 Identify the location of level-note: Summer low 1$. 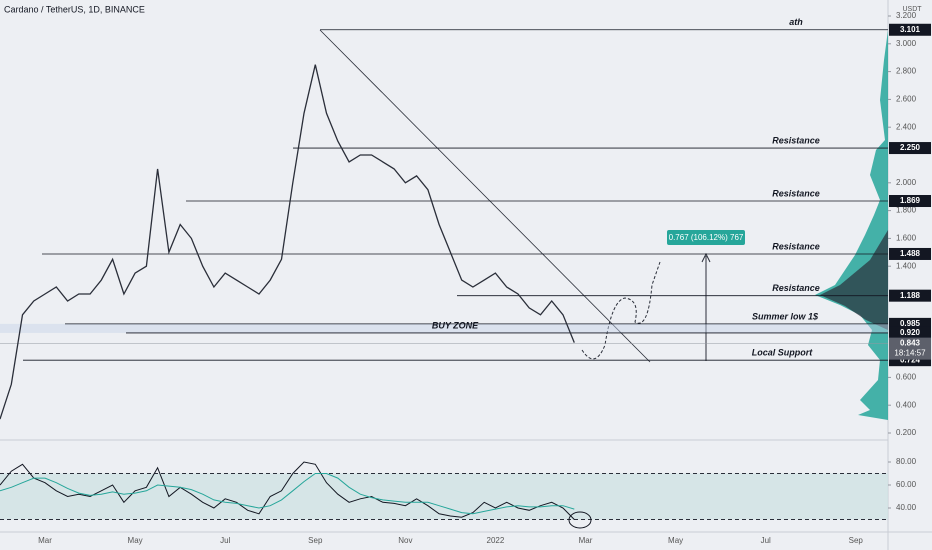
(785, 316).